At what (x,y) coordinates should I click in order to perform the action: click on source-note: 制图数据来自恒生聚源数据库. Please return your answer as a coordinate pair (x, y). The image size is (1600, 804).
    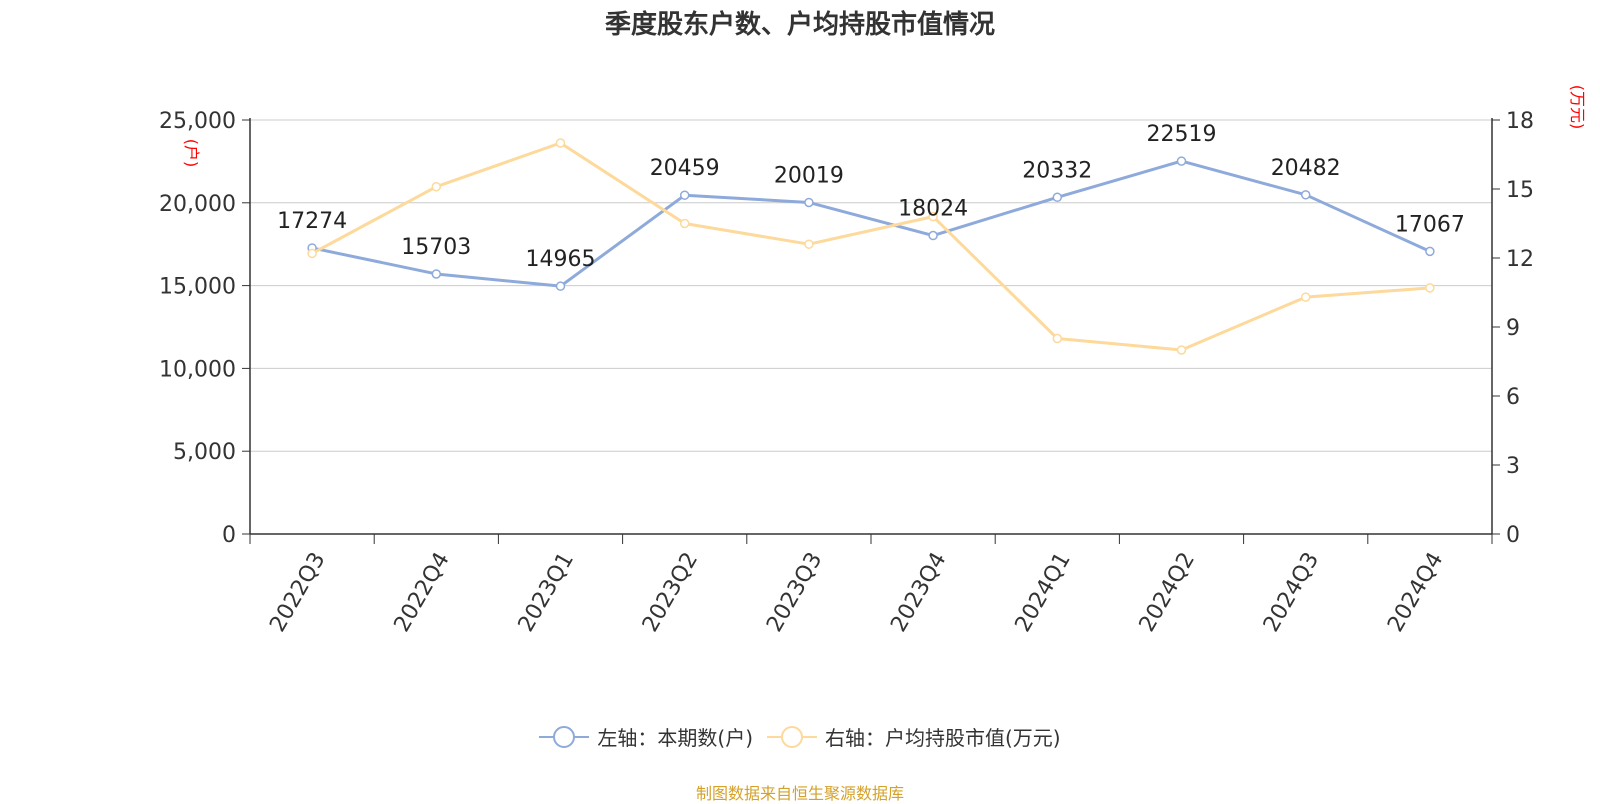
    Looking at the image, I should click on (800, 792).